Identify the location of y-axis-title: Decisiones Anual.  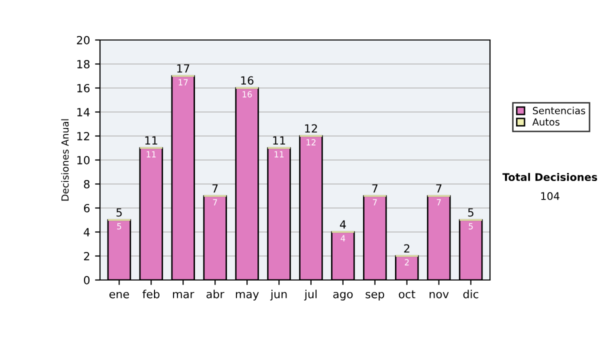
(65, 160).